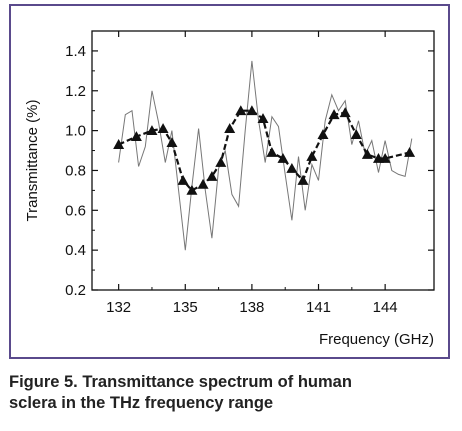  What do you see at coordinates (32, 161) in the screenshot?
I see `y-axis-title: Transmittance (%)` at bounding box center [32, 161].